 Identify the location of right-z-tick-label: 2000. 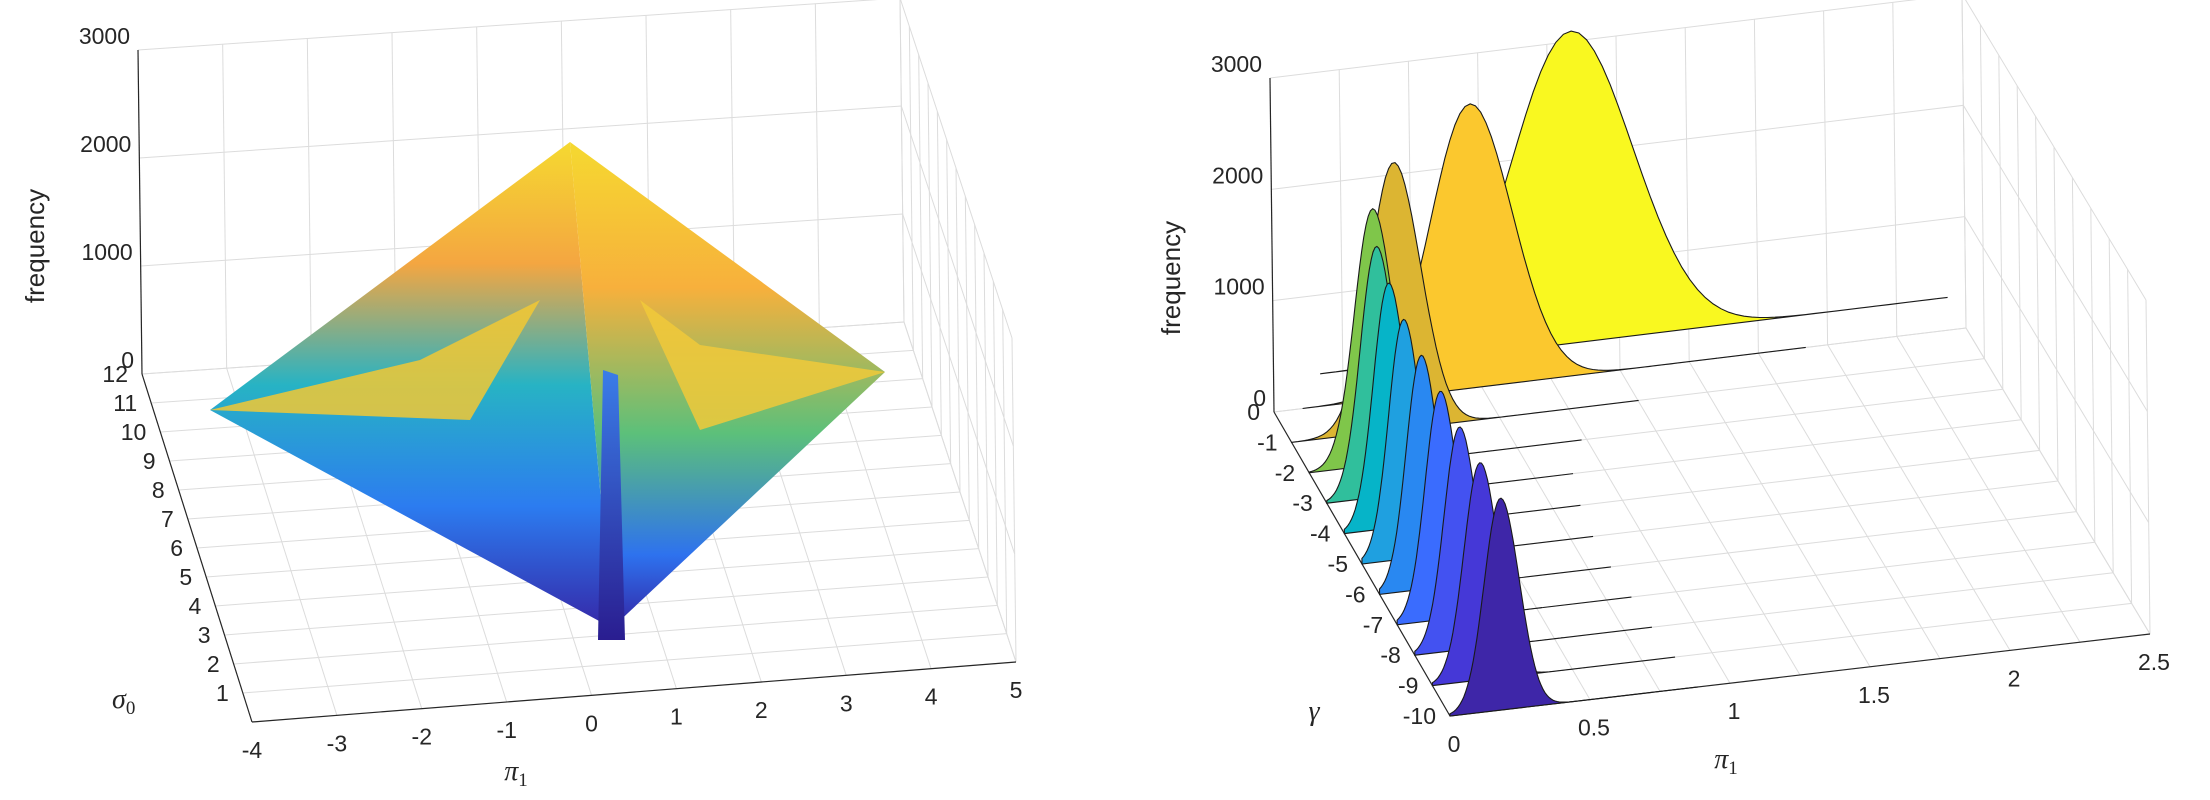
(1237, 175).